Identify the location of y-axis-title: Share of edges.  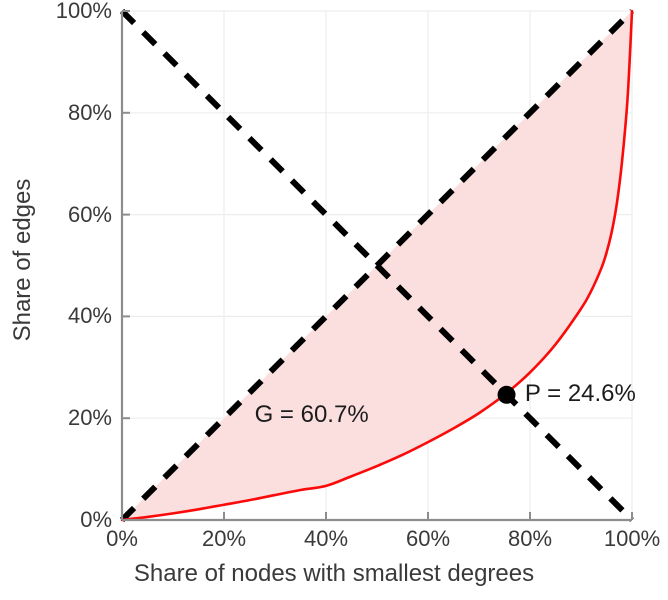
(22, 260).